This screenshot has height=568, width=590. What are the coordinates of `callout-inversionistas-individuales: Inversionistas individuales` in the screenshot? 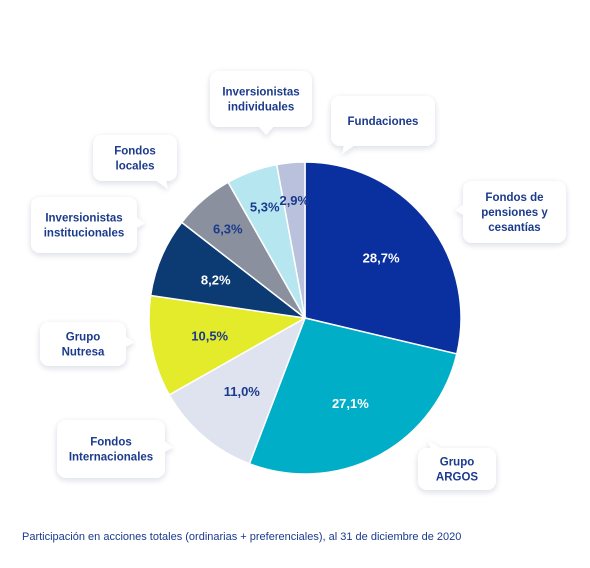 It's located at (261, 103).